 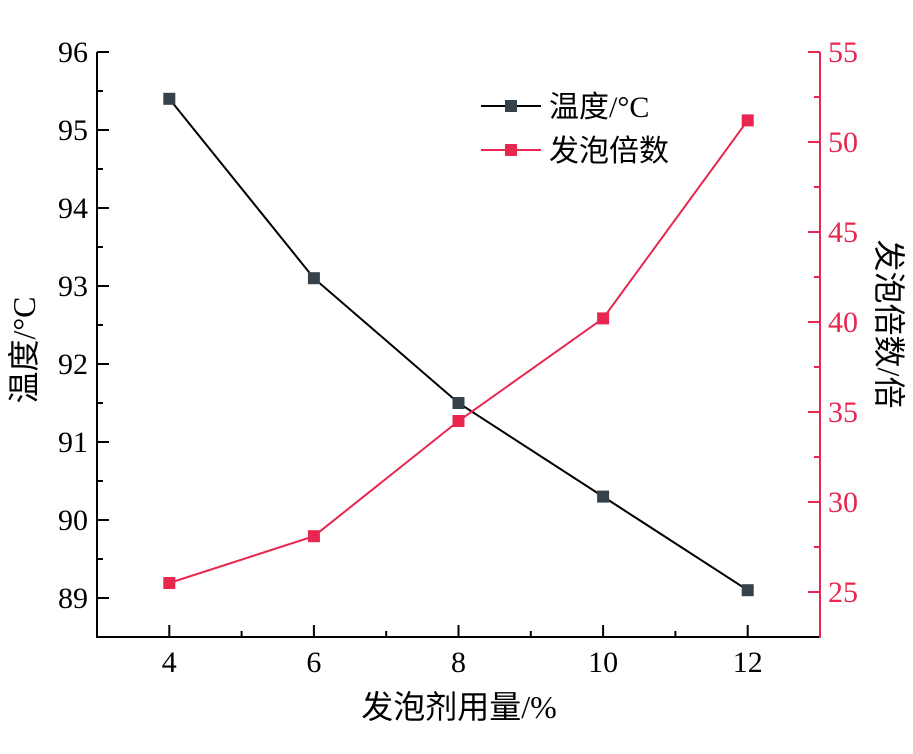 What do you see at coordinates (313, 662) in the screenshot?
I see `x-tick-label: 6` at bounding box center [313, 662].